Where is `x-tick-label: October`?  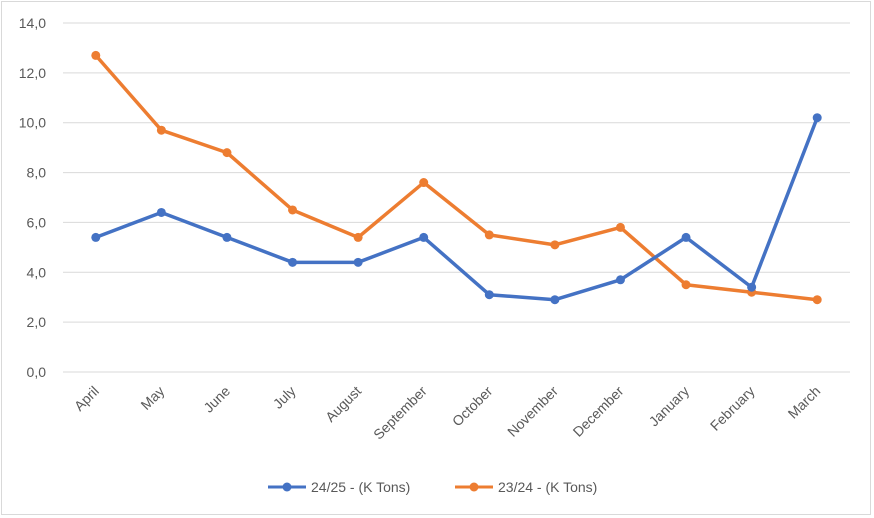
x-tick-label: October is located at coordinates (472, 406).